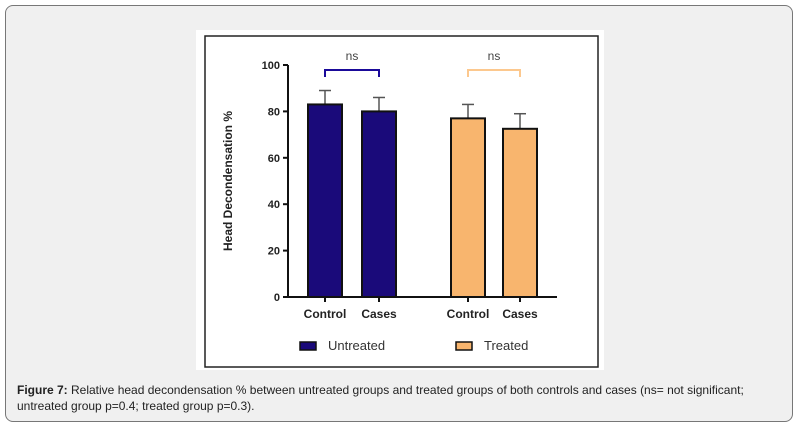 This screenshot has width=799, height=428. What do you see at coordinates (506, 345) in the screenshot?
I see `legend-label: Treated` at bounding box center [506, 345].